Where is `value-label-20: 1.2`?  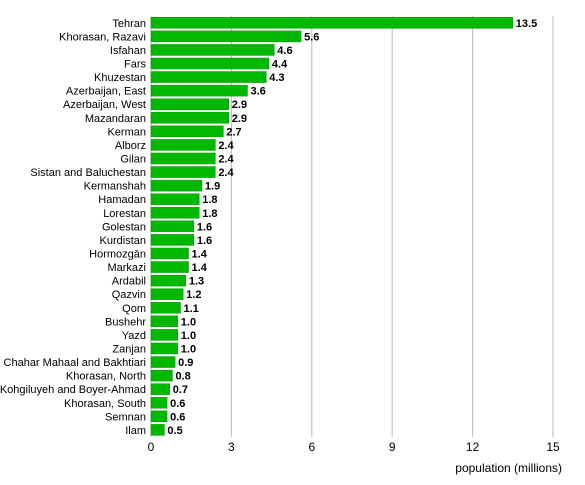
value-label-20: 1.2 is located at coordinates (193, 295).